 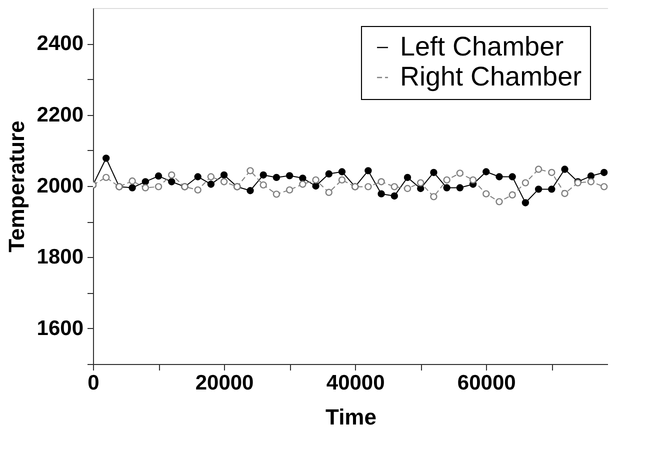 What do you see at coordinates (60, 186) in the screenshot?
I see `y-tick-label: 2000` at bounding box center [60, 186].